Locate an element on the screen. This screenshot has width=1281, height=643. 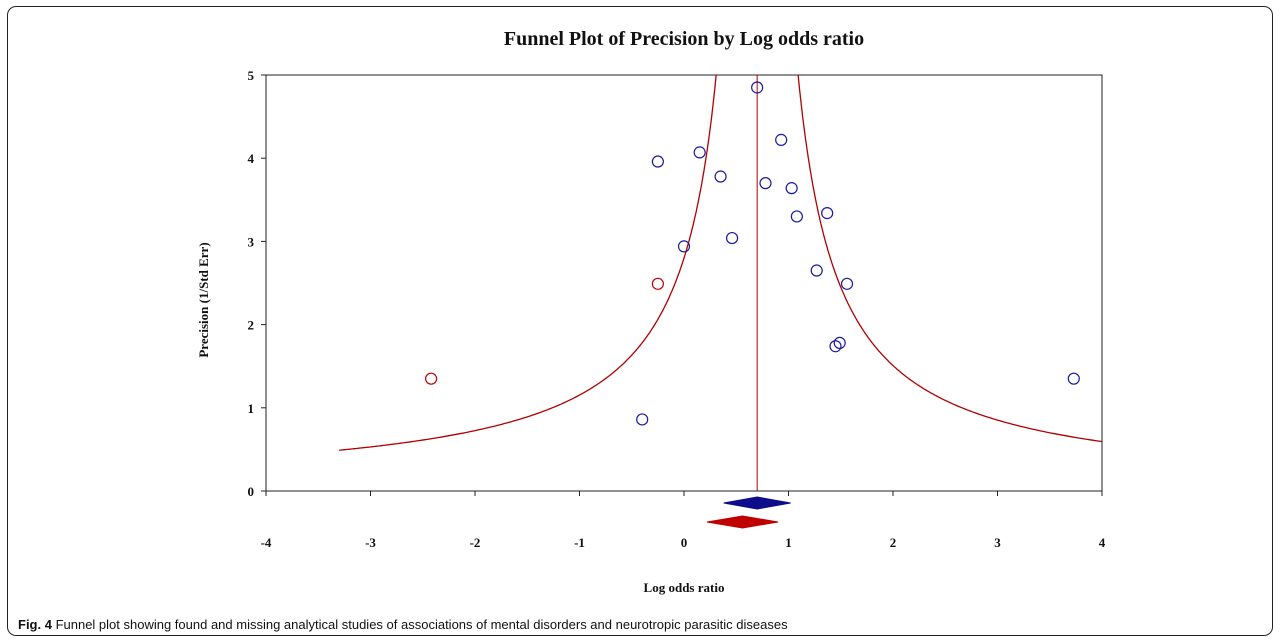
funnel-right-line is located at coordinates (950, 258).